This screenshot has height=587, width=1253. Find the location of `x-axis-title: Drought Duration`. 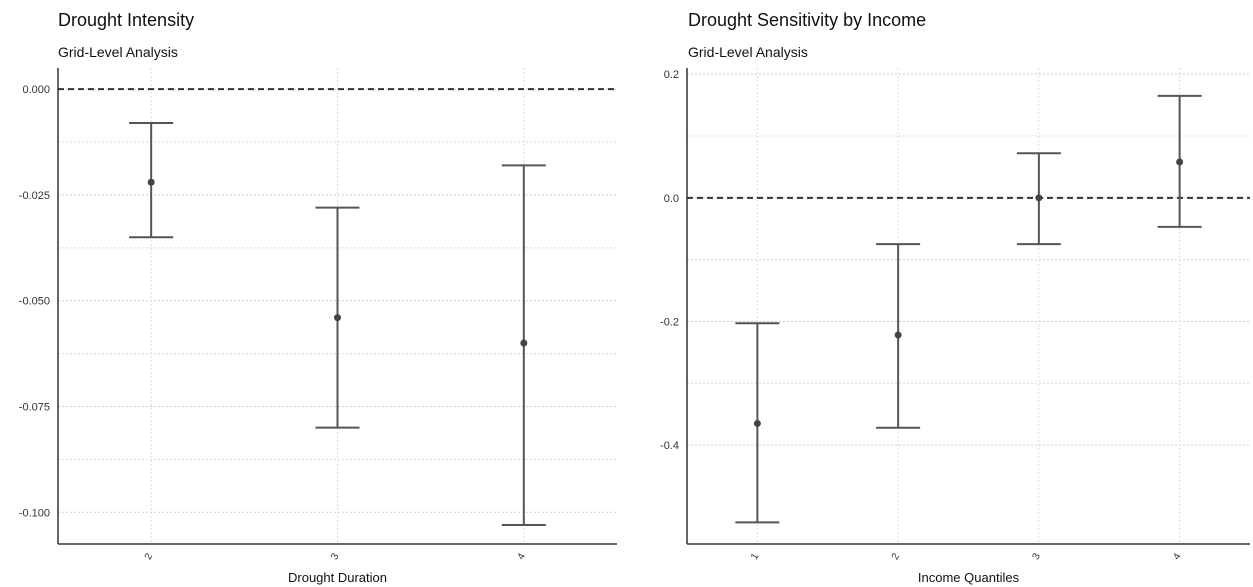

x-axis-title: Drought Duration is located at coordinates (337, 577).